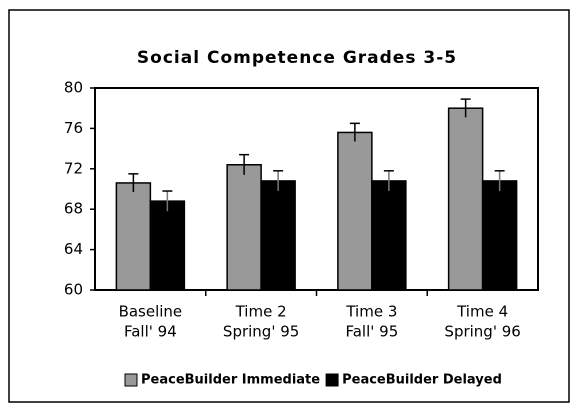  I want to click on x-tick-label: Time 2, so click(261, 312).